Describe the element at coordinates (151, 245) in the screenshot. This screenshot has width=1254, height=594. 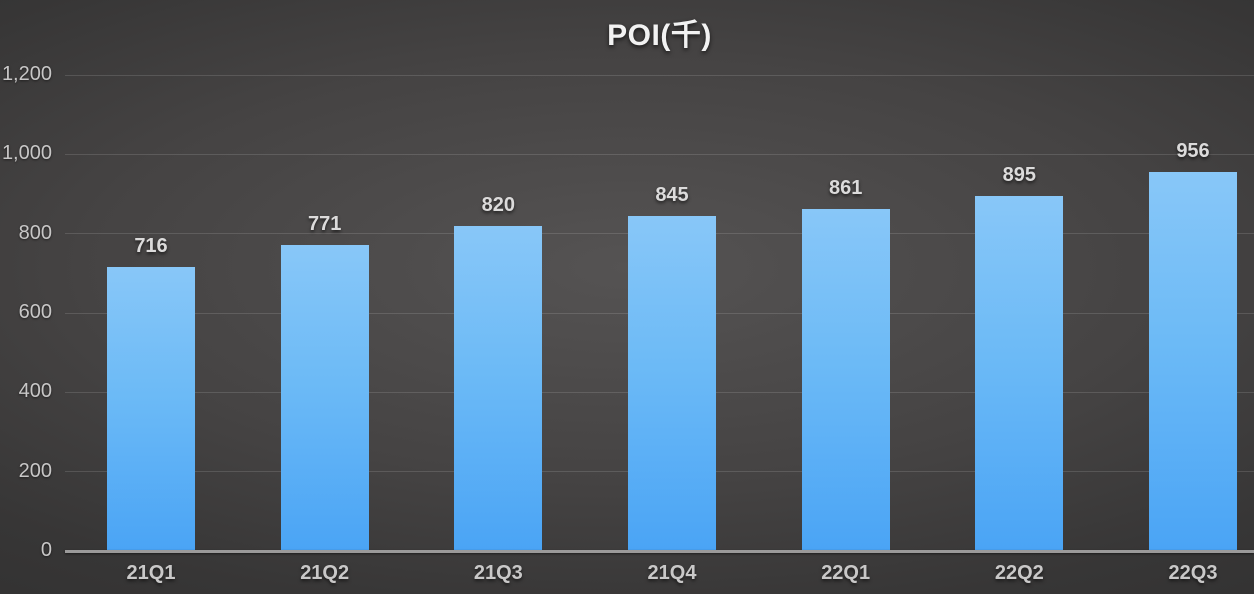
I see `bar-value-label: 716` at that location.